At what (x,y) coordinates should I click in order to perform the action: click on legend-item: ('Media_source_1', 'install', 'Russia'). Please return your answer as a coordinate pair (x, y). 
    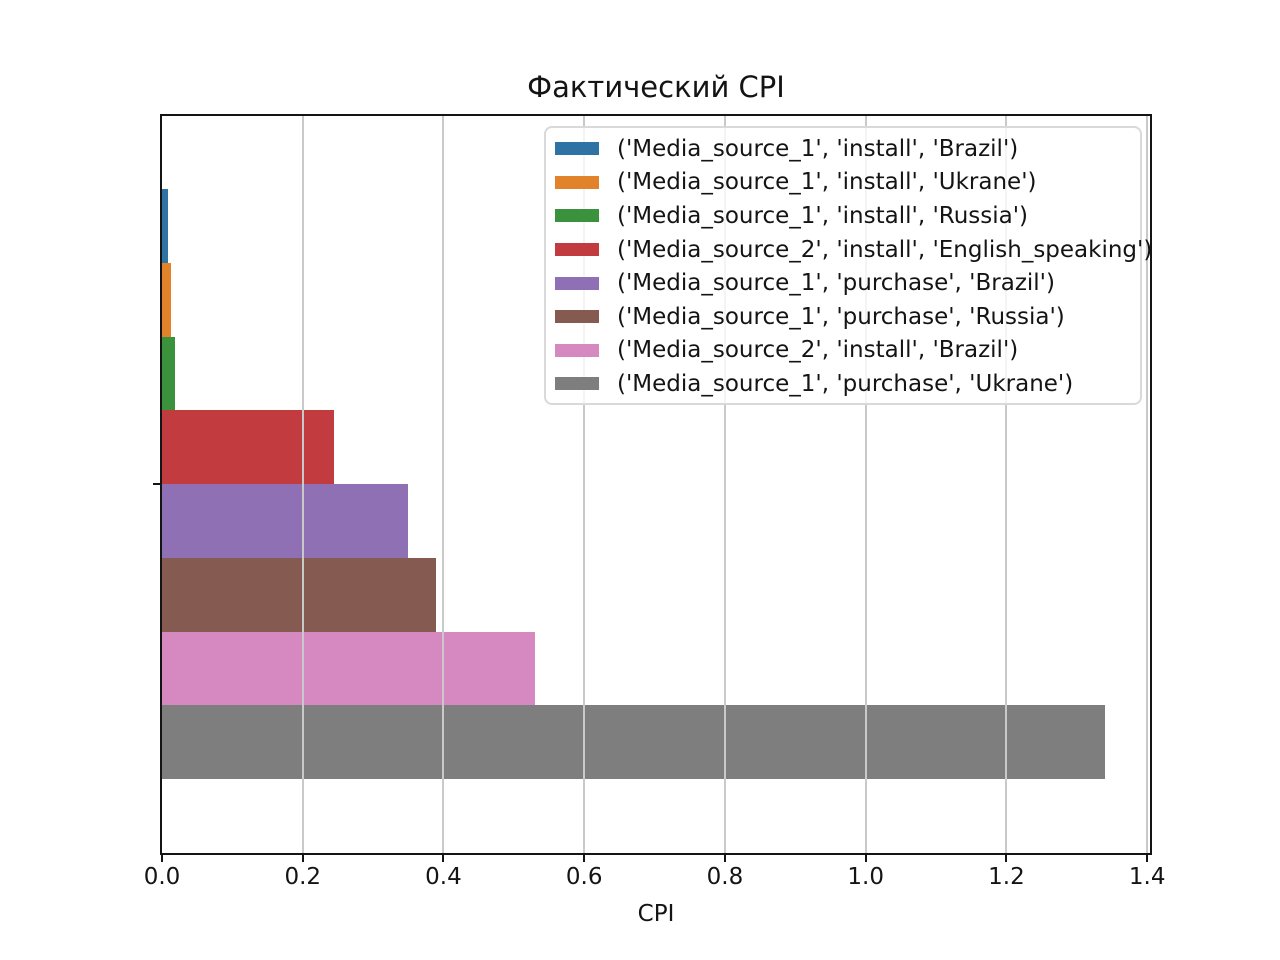
    Looking at the image, I should click on (843, 216).